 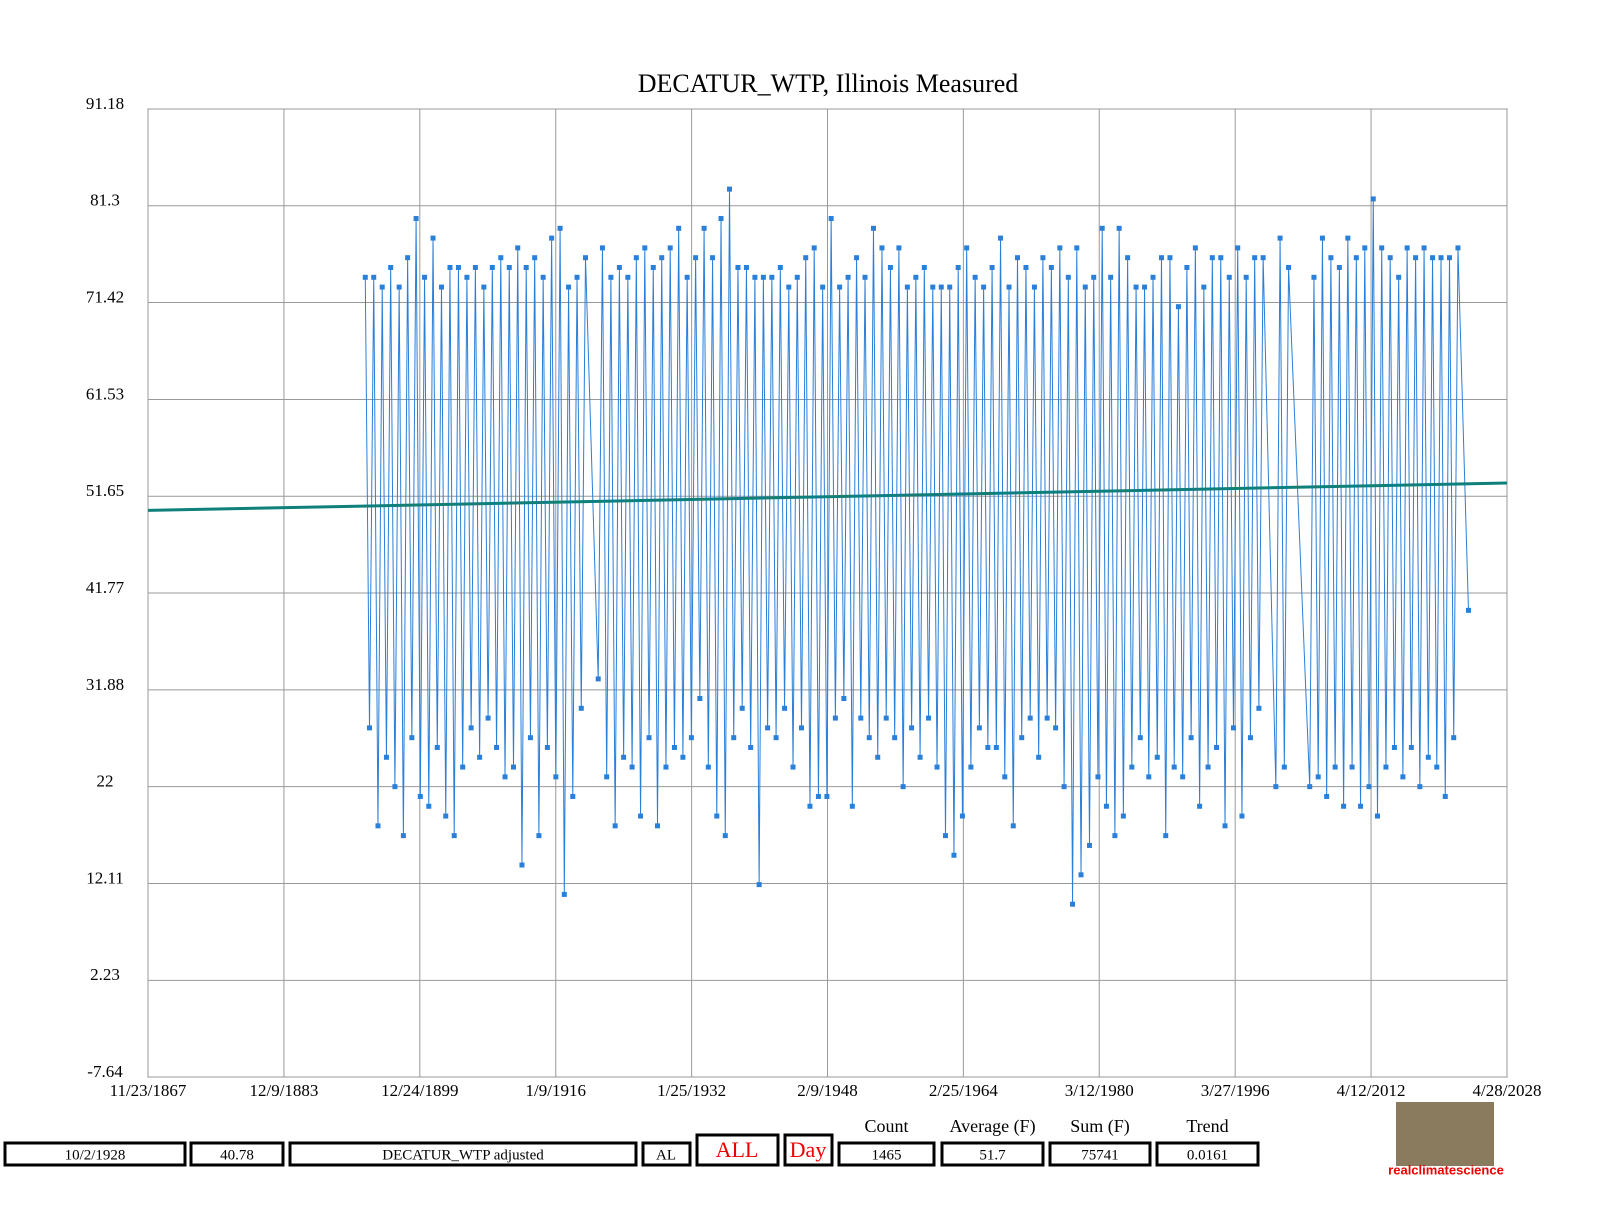 What do you see at coordinates (105, 974) in the screenshot?
I see `y-tick-label: 2.23` at bounding box center [105, 974].